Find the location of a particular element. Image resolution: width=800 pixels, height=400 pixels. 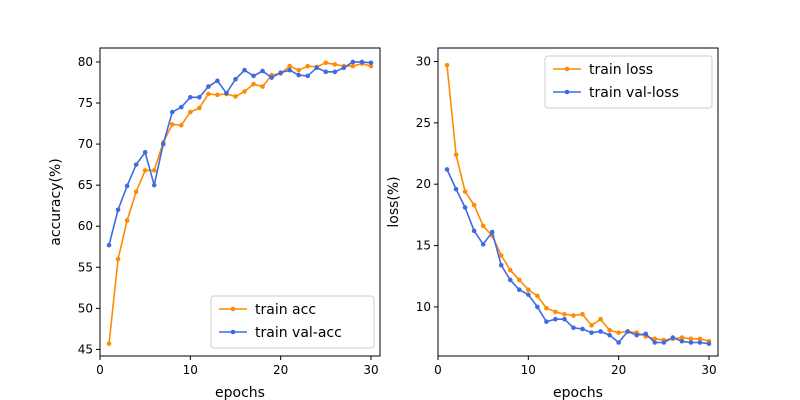

legend-label: train acc is located at coordinates (285, 310).